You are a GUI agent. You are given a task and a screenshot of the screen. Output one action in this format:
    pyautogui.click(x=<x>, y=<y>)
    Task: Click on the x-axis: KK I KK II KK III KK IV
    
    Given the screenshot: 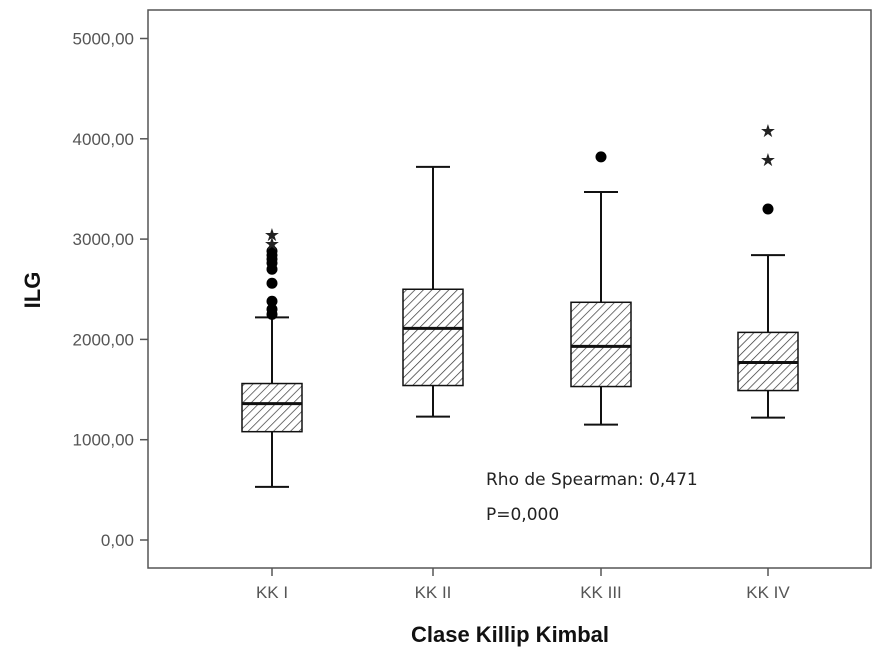 What is the action you would take?
    pyautogui.click(x=523, y=585)
    